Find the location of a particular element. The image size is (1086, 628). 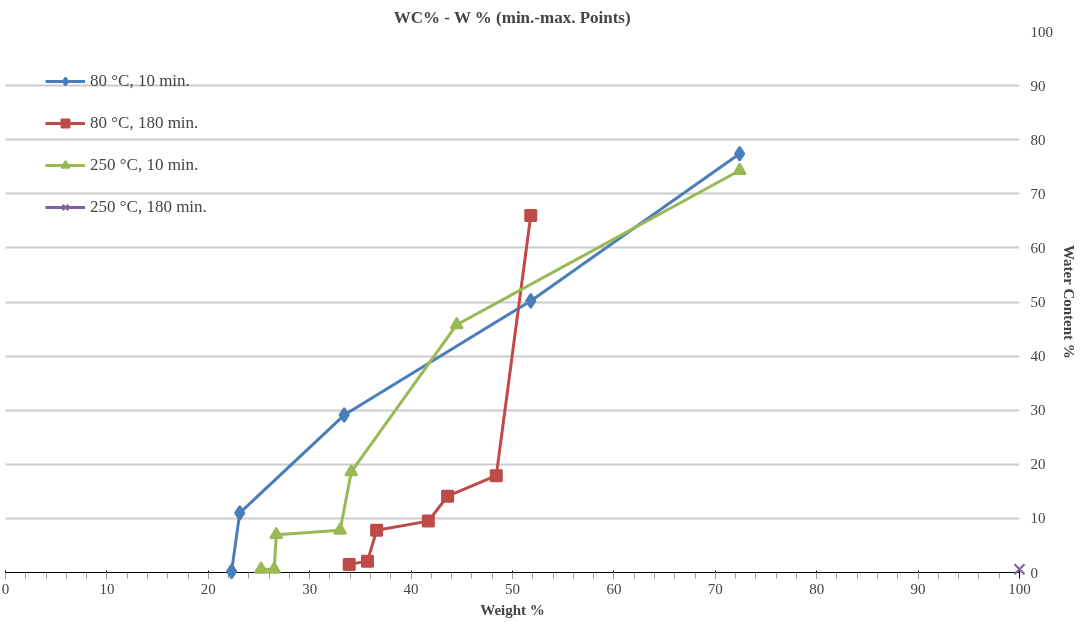

legend-label: 80 °C, 10 min. is located at coordinates (140, 81).